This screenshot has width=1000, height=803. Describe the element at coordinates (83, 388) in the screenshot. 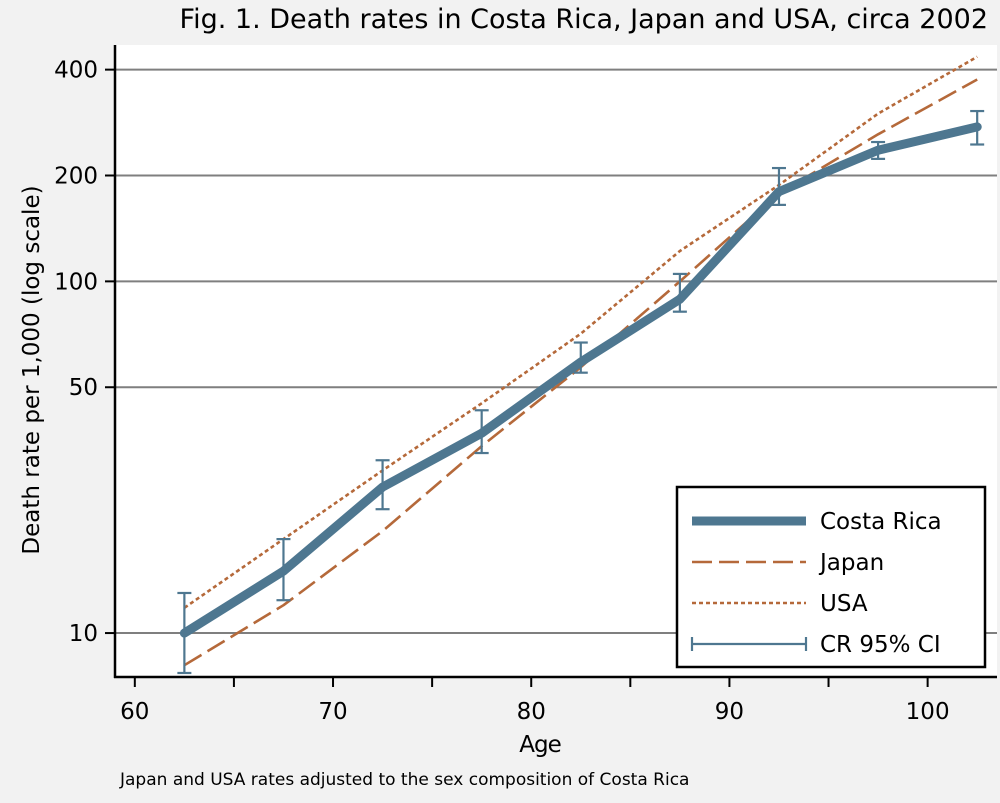

I see `y-tick-label: 50` at that location.